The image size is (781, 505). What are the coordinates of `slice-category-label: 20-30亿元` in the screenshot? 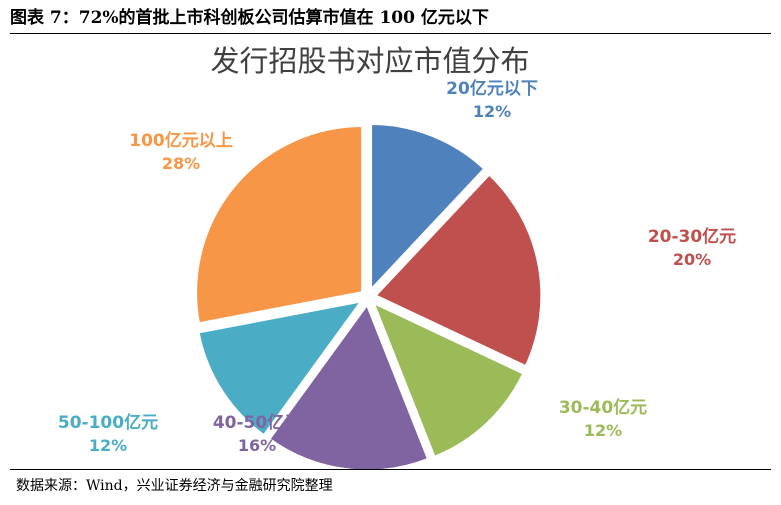 It's located at (692, 236).